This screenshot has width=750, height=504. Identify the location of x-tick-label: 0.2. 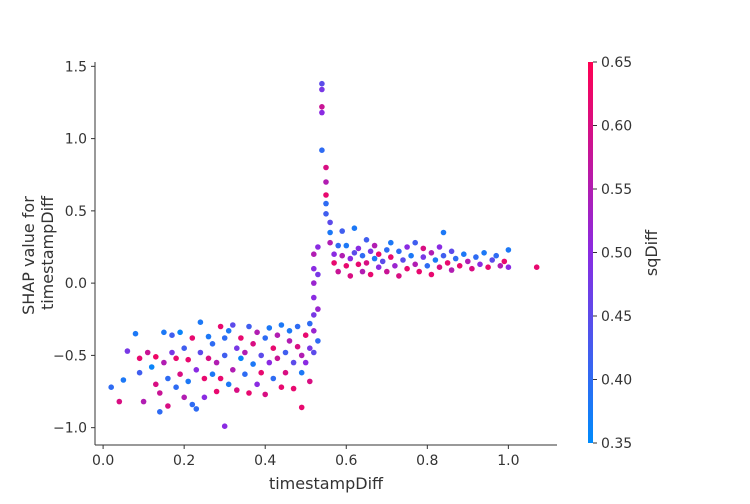
(184, 461).